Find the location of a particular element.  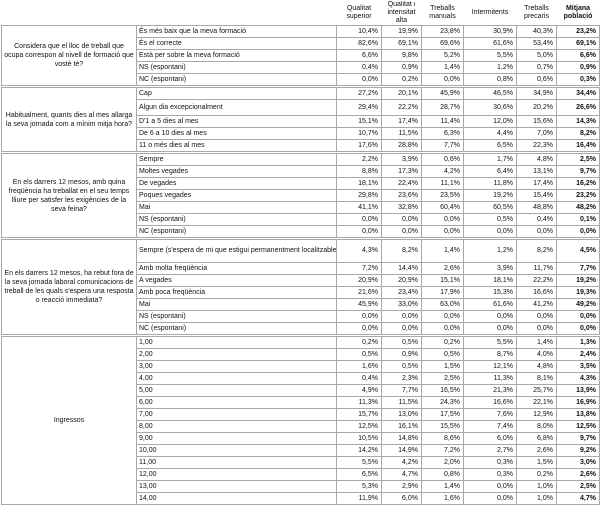

value-cell: 14,3% is located at coordinates (578, 121).